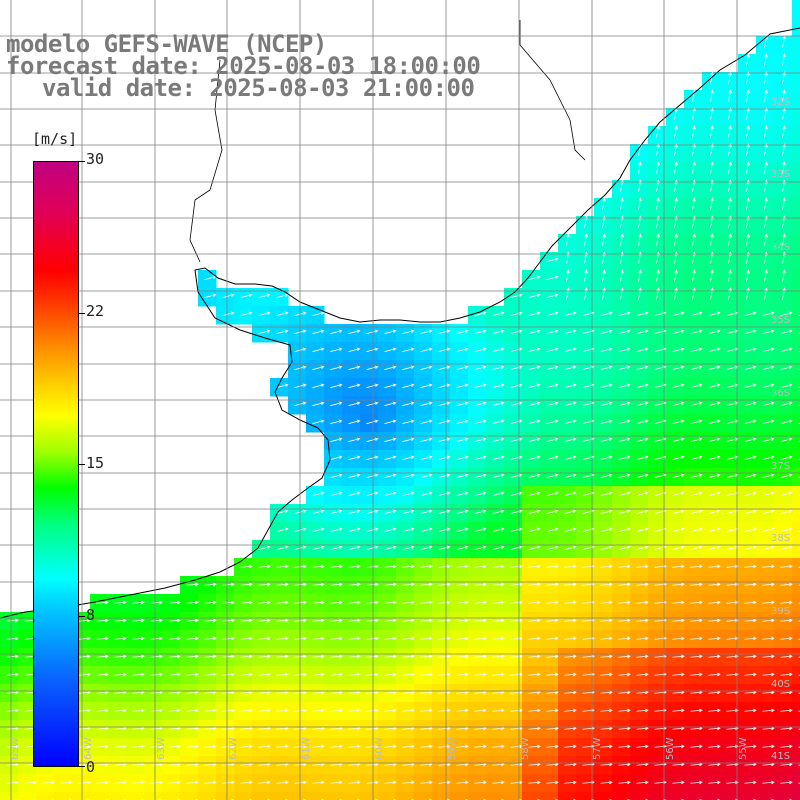  I want to click on longitude-label: 58W, so click(525, 748).